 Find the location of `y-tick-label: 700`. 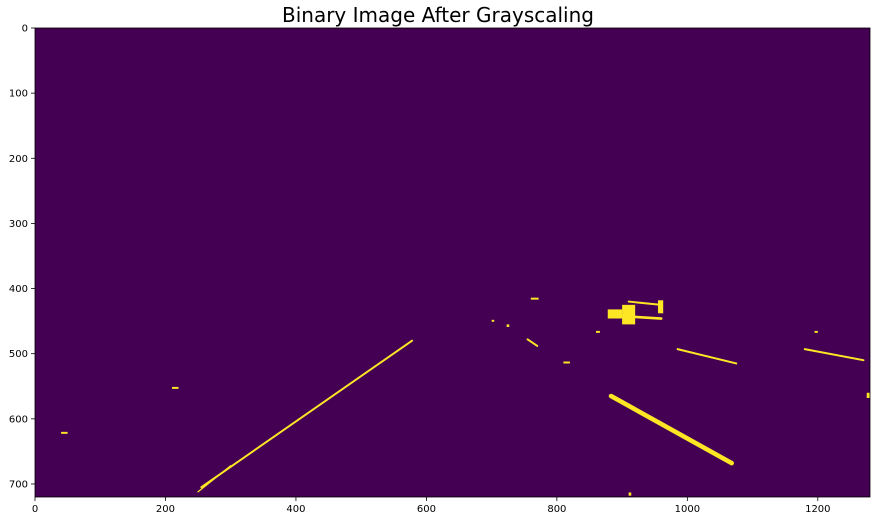

y-tick-label: 700 is located at coordinates (18, 484).